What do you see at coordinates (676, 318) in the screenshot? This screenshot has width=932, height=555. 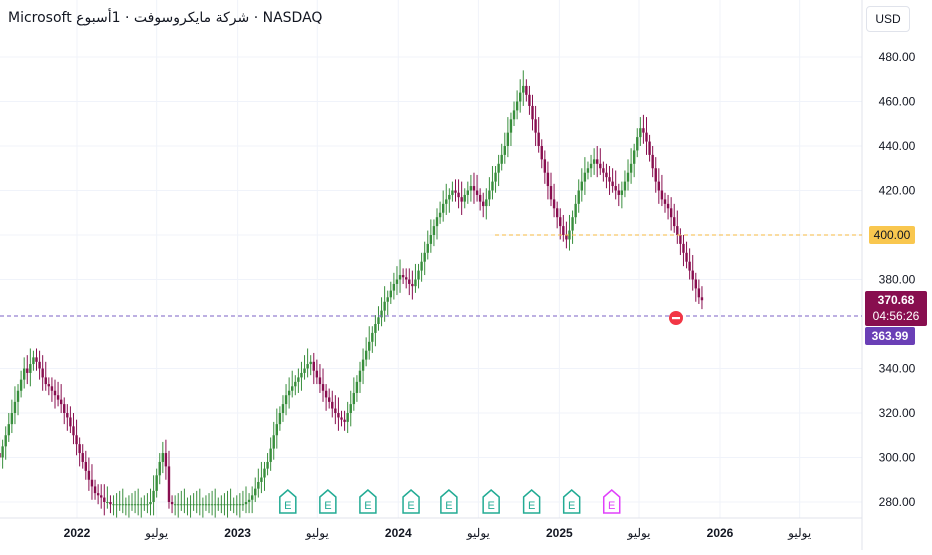 I see `alert-remove-icon-bar` at bounding box center [676, 318].